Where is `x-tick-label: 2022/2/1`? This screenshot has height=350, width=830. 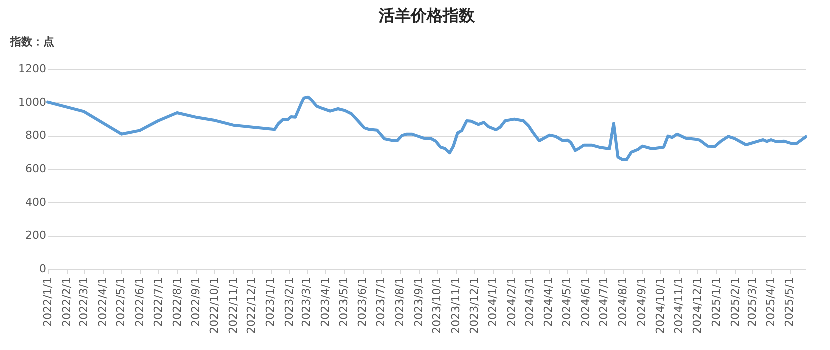
x-tick-label: 2022/2/1 is located at coordinates (67, 302).